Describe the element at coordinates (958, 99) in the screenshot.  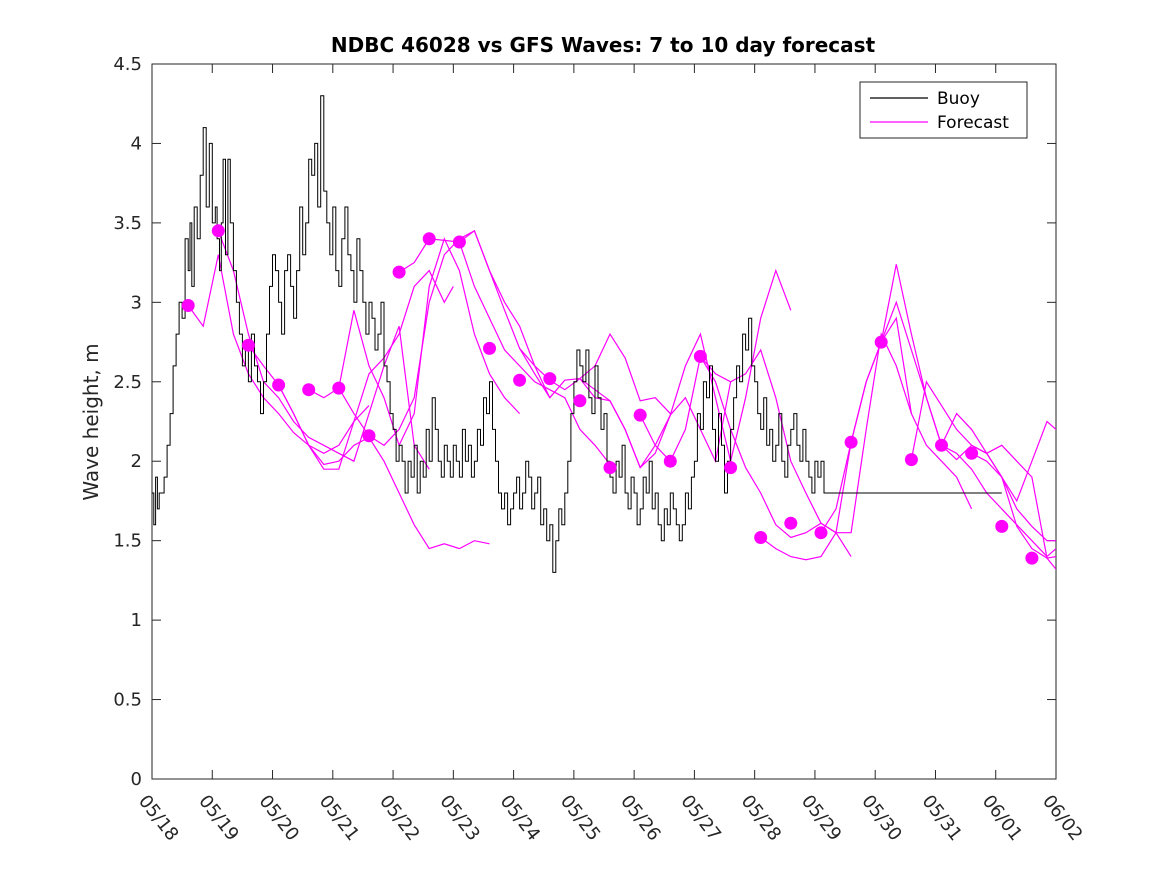
I see `legend-label: Buoy` at that location.